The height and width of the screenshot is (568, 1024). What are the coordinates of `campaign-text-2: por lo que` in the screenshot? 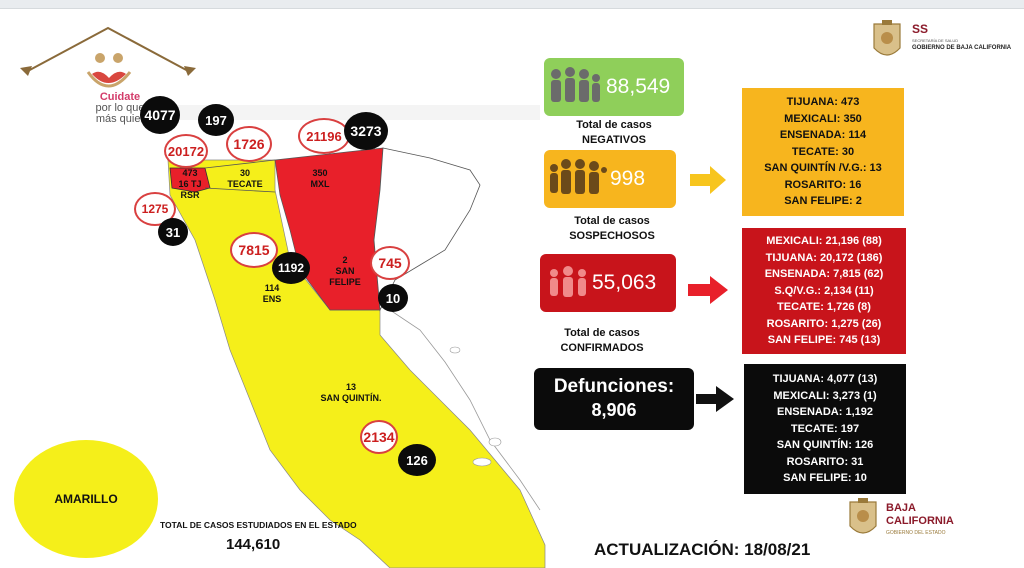 It's located at (120, 108).